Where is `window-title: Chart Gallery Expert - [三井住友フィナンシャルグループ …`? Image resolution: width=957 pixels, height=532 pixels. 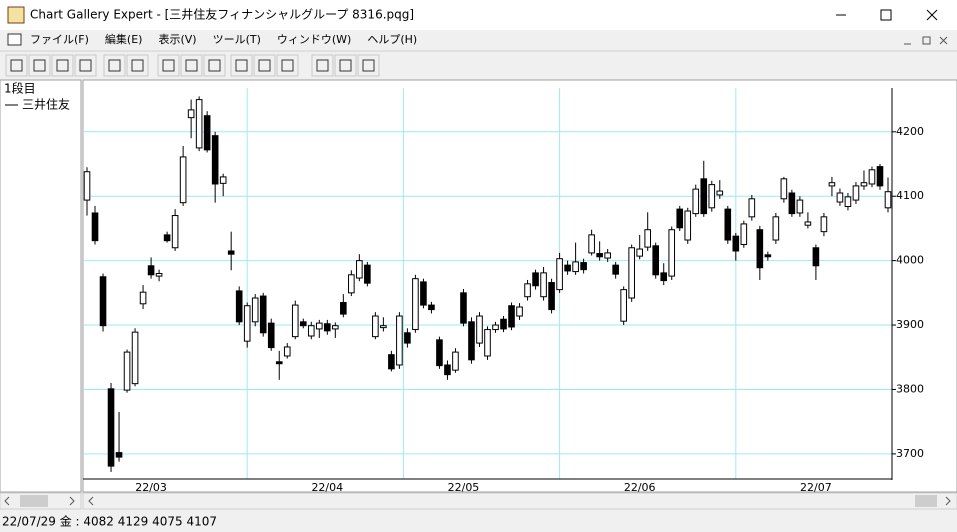 window-title: Chart Gallery Expert - [三井住友フィナンシャルグループ … is located at coordinates (222, 15).